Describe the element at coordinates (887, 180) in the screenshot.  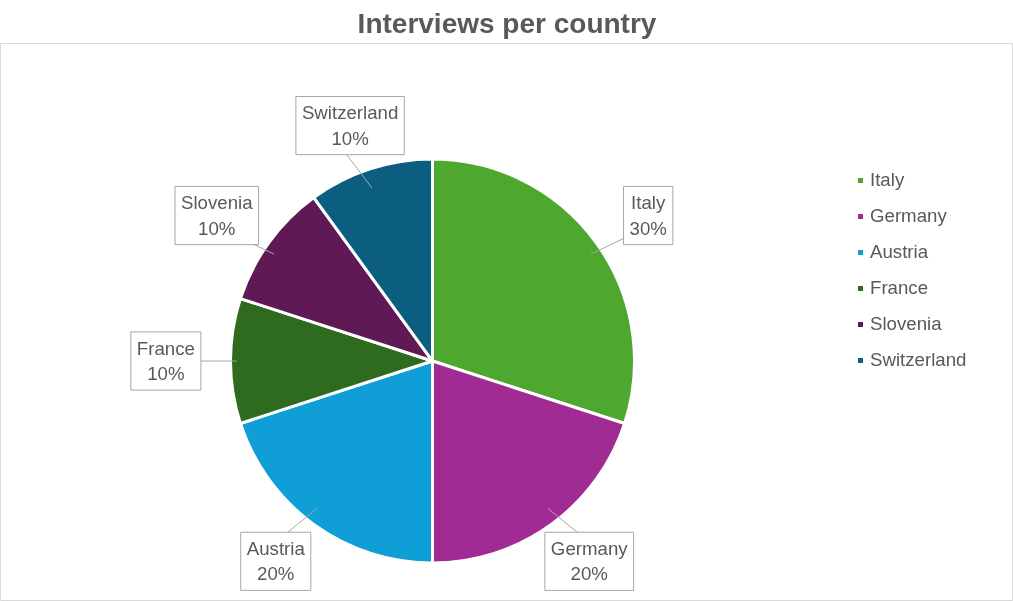
I see `legend-label: Italy` at that location.